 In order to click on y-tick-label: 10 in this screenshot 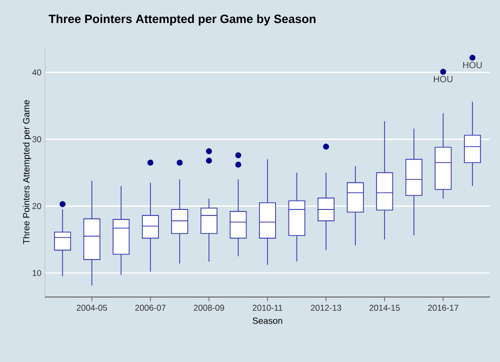, I will do `click(37, 273)`.